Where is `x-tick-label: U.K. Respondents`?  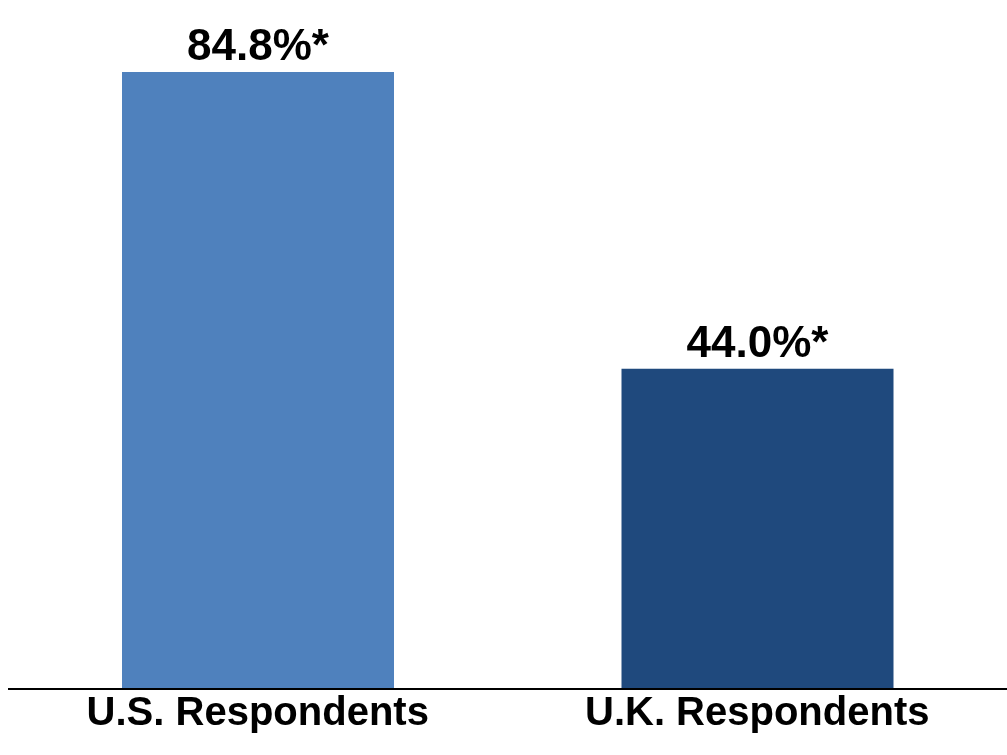
x-tick-label: U.K. Respondents is located at coordinates (757, 711).